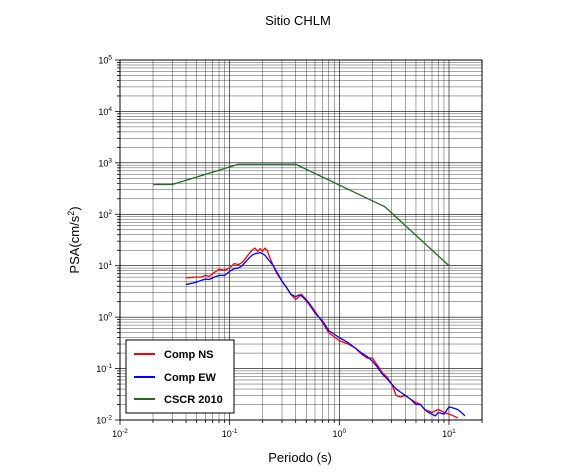 This screenshot has width=586, height=475. What do you see at coordinates (189, 355) in the screenshot?
I see `legend-label-comp-ns: Comp NS` at bounding box center [189, 355].